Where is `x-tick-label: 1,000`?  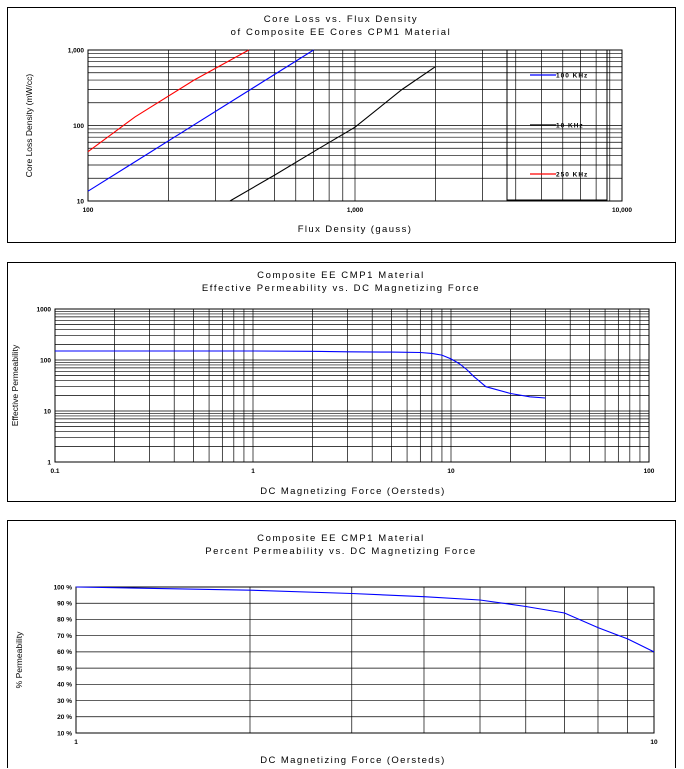
x-tick-label: 1,000 is located at coordinates (355, 210).